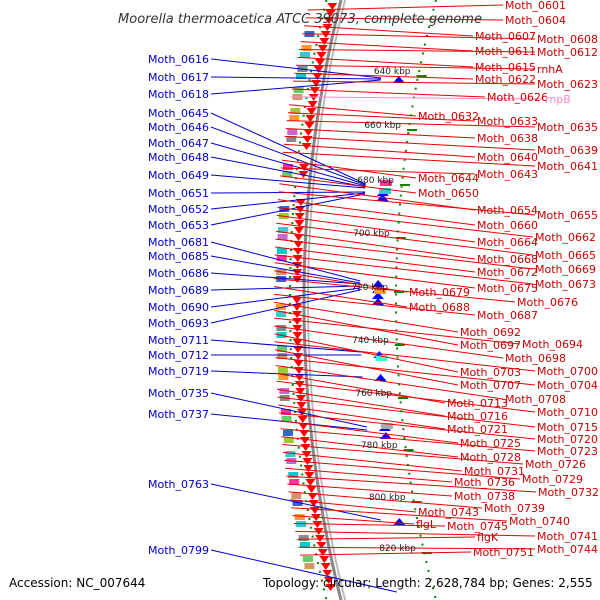 The width and height of the screenshot is (600, 600). I want to click on reverse-gene-label: Moth_0735, so click(178, 393).